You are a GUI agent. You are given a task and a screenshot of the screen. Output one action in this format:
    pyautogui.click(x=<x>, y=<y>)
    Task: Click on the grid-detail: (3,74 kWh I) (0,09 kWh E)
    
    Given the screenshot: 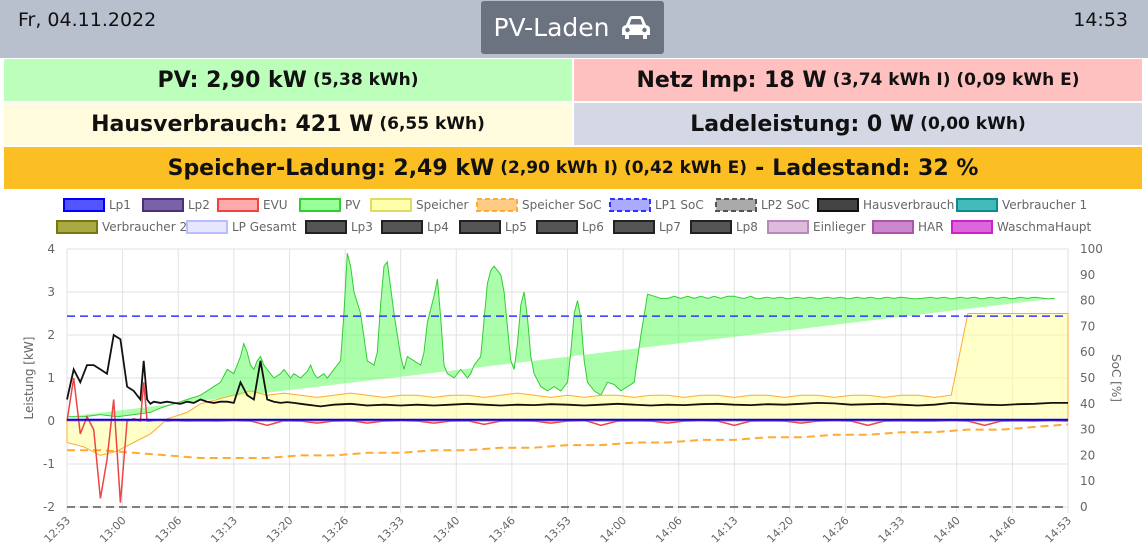 What is the action you would take?
    pyautogui.click(x=956, y=80)
    